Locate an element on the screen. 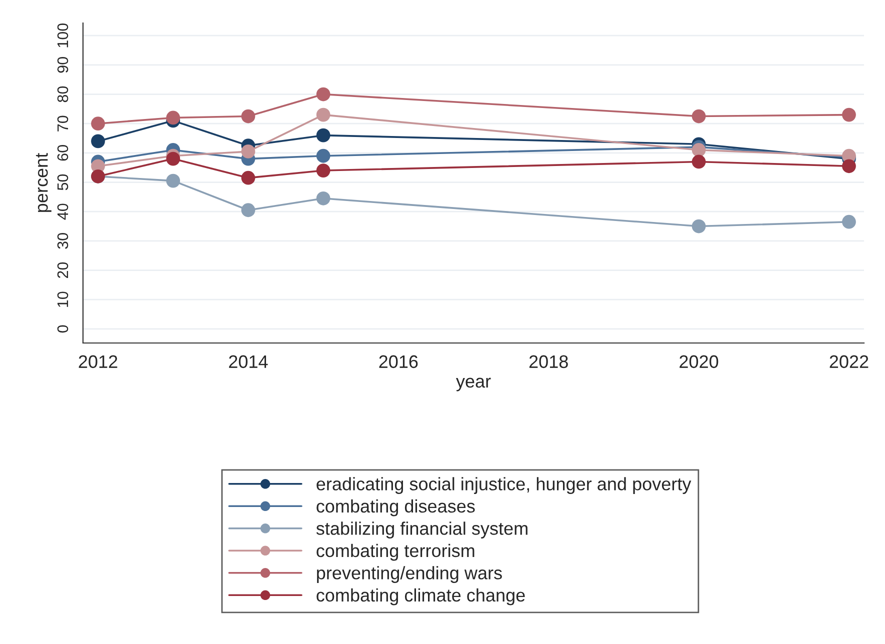  x-tick-label: 2018 is located at coordinates (548, 361).